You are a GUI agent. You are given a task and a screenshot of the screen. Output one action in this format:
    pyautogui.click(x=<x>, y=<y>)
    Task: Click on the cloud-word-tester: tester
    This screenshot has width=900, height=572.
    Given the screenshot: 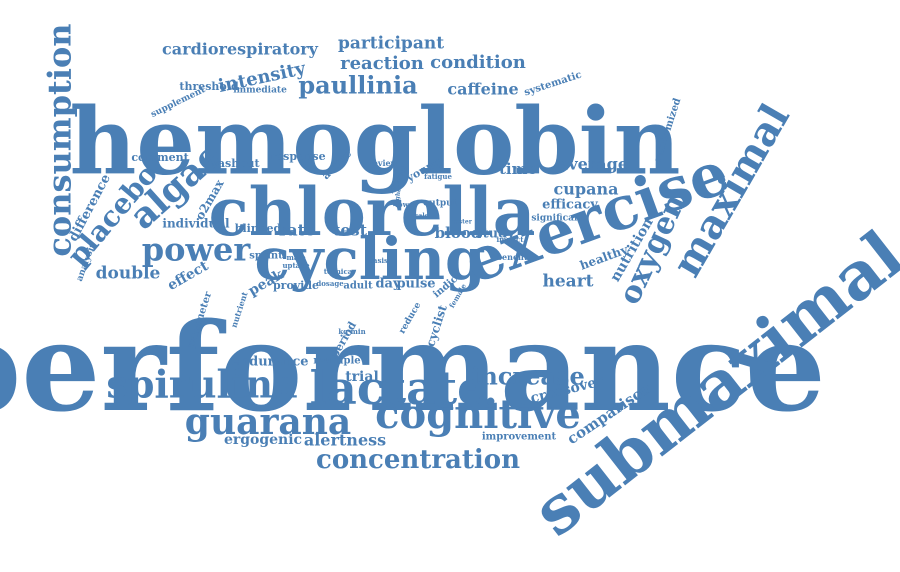 What is the action you would take?
    pyautogui.click(x=462, y=222)
    